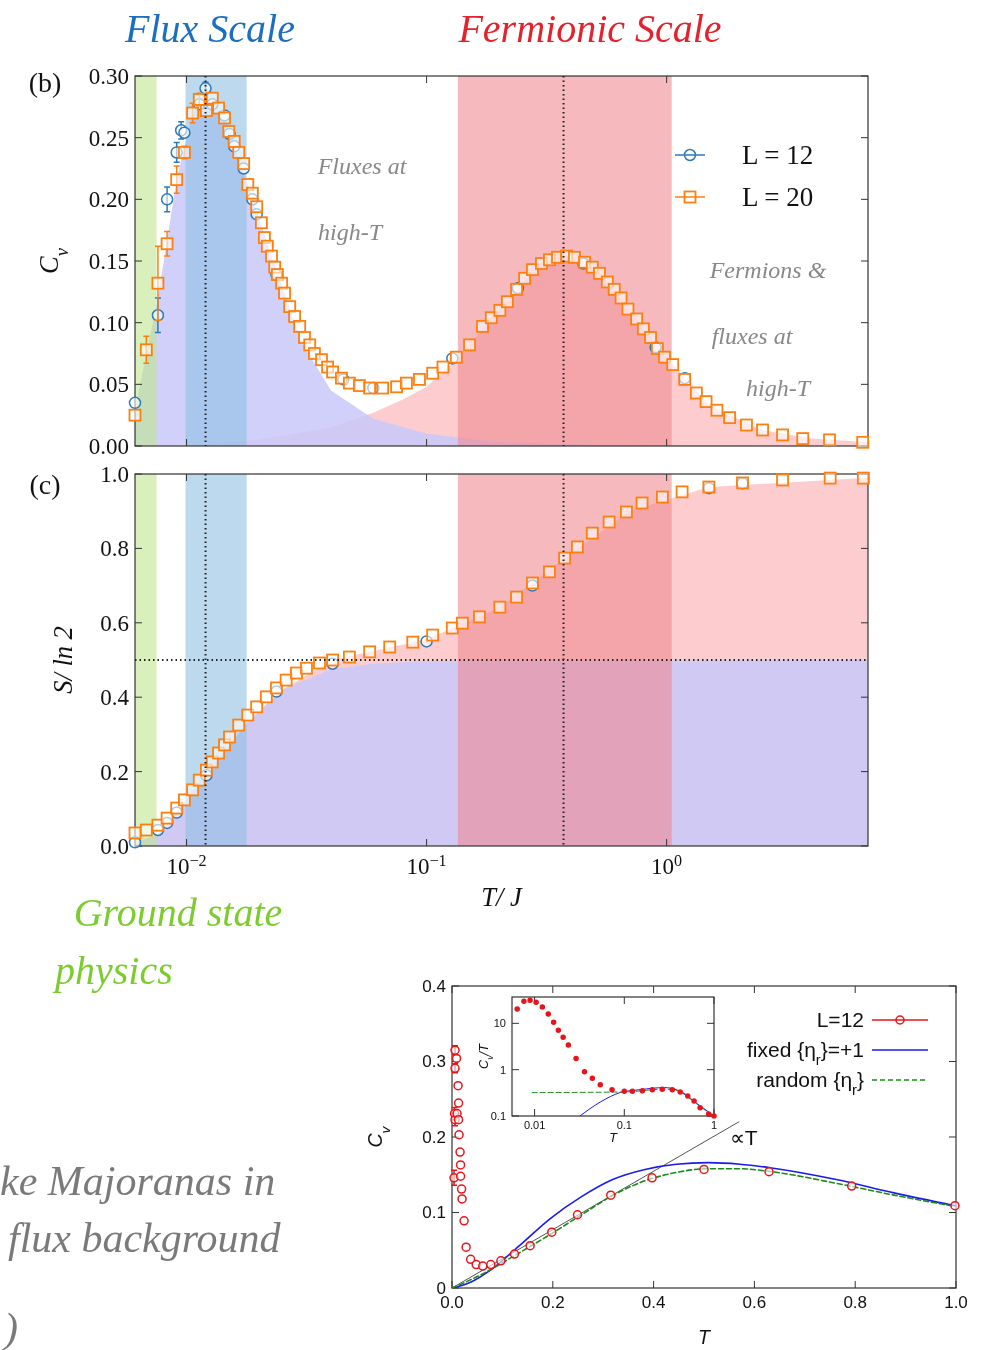  What do you see at coordinates (534, 1125) in the screenshot?
I see `x-tick-label: 0.01` at bounding box center [534, 1125].